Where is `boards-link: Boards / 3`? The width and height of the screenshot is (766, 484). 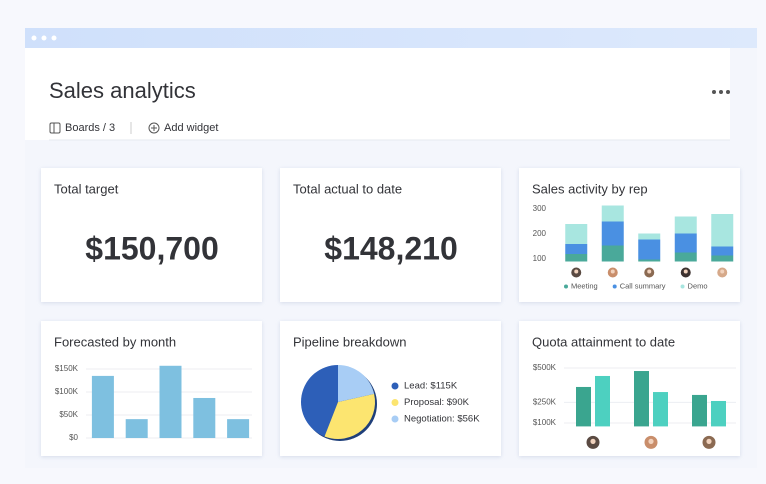
boards-link: Boards / 3 is located at coordinates (82, 128).